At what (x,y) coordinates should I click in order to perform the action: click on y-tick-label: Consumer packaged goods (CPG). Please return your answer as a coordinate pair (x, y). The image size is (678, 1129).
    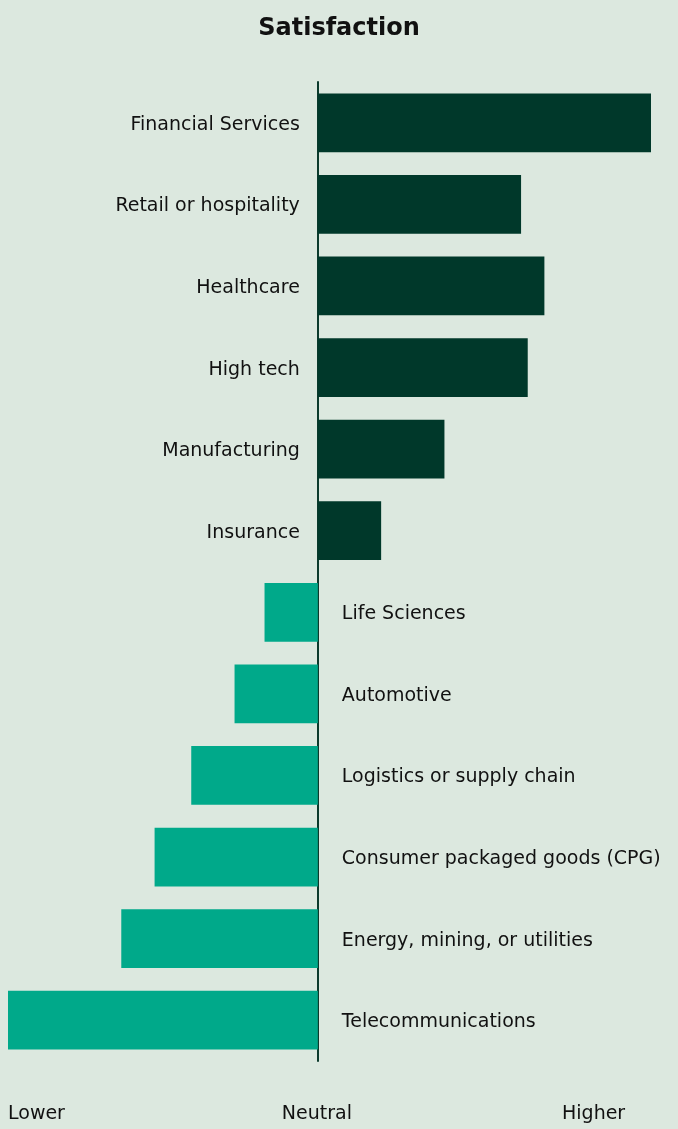
    Looking at the image, I should click on (501, 857).